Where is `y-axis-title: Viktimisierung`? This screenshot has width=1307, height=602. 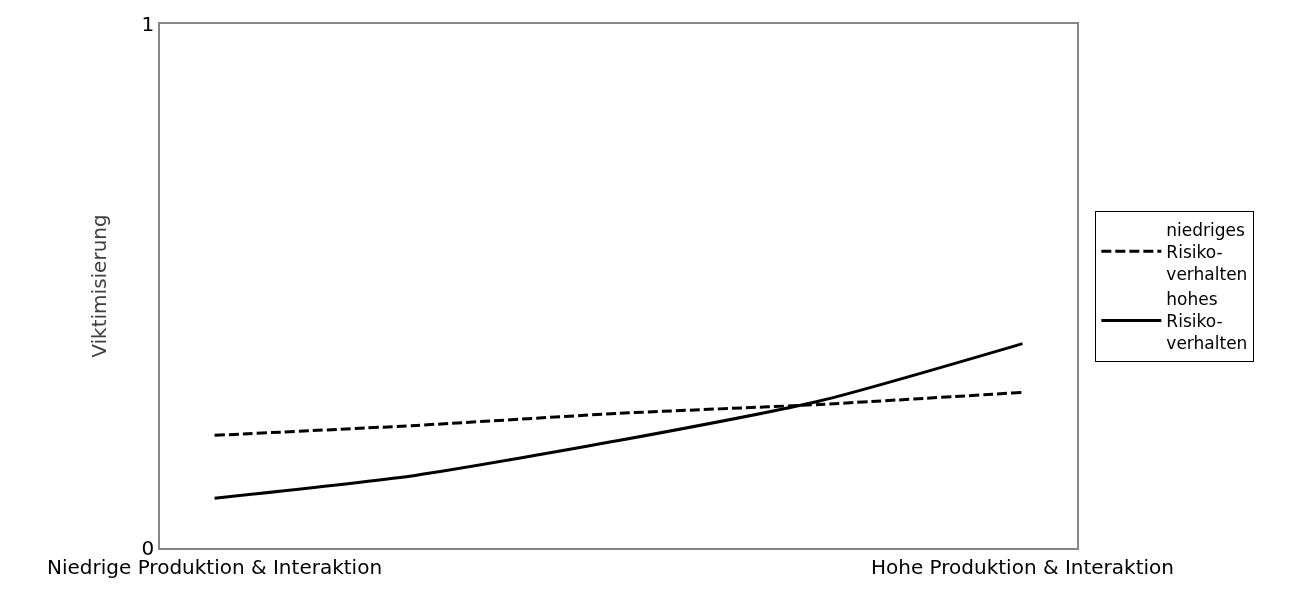
y-axis-title: Viktimisierung is located at coordinates (98, 286).